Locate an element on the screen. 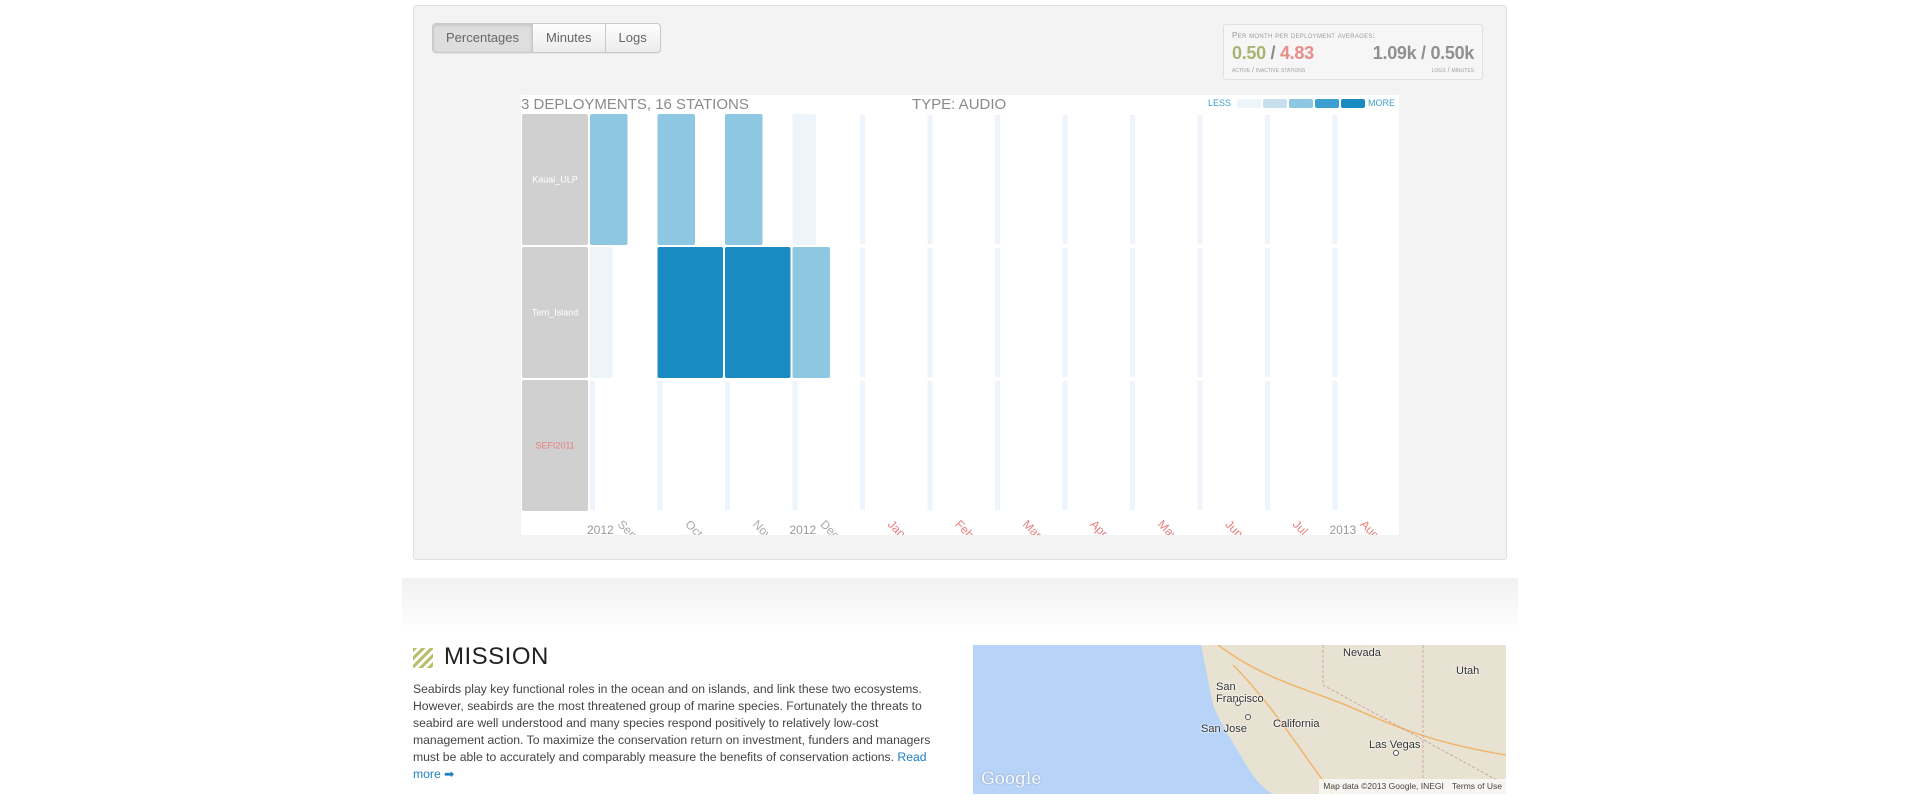 The image size is (1920, 800). google-logo: Google is located at coordinates (1011, 779).